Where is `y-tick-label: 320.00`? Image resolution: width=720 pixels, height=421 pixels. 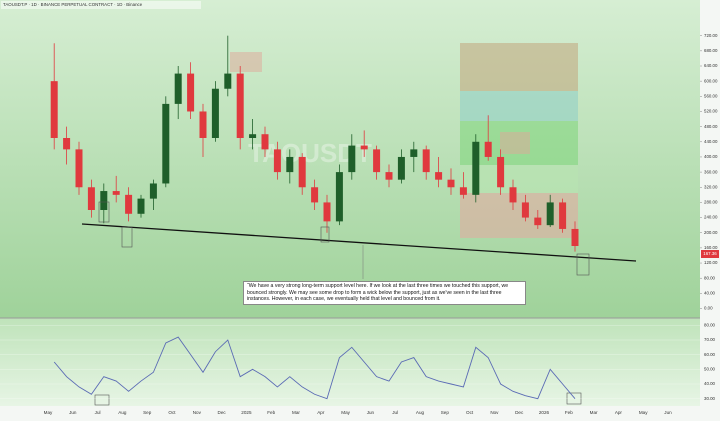 y-tick-label: 320.00 is located at coordinates (711, 186).